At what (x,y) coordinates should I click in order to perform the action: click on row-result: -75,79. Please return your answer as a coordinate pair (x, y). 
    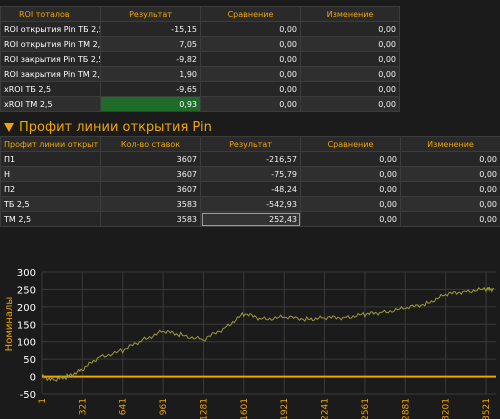
    Looking at the image, I should click on (250, 174).